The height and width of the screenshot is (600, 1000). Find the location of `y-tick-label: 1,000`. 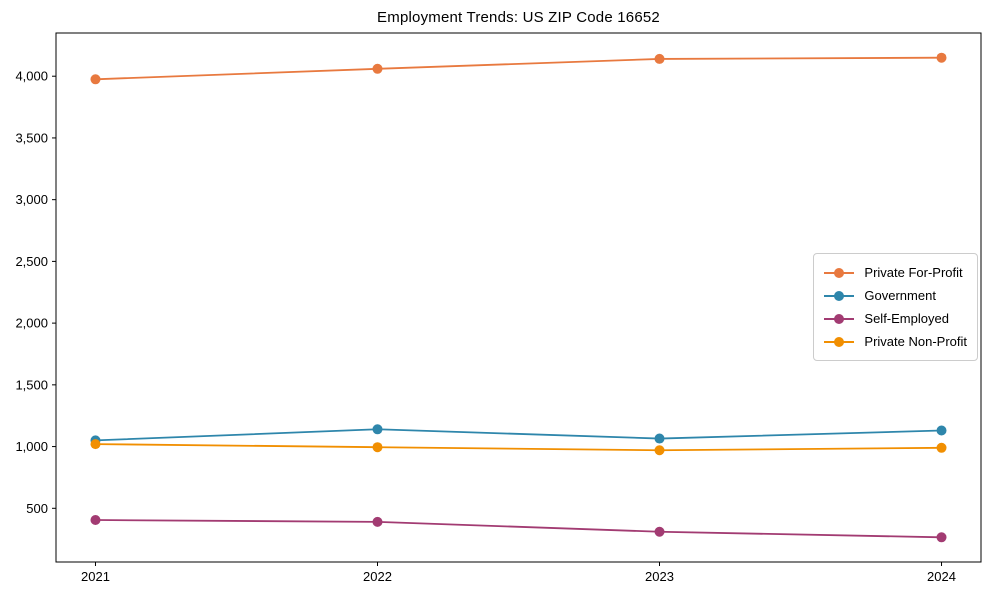

y-tick-label: 1,000 is located at coordinates (31, 446).